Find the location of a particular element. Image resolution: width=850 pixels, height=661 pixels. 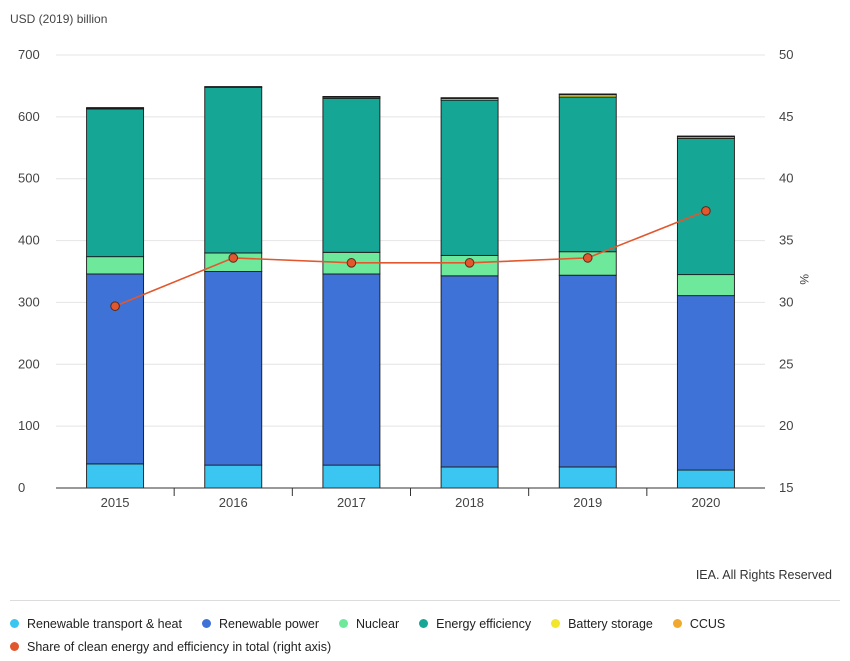

y-right-tick-label: 45 is located at coordinates (786, 116).